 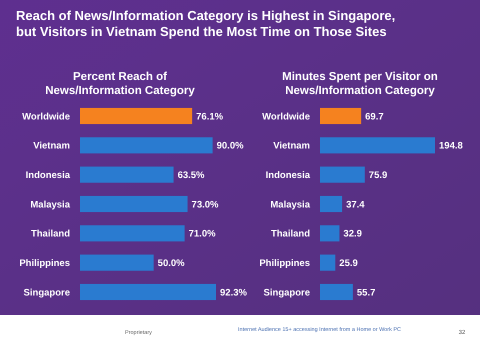 What do you see at coordinates (210, 116) in the screenshot?
I see `data-label: 76.1%` at bounding box center [210, 116].